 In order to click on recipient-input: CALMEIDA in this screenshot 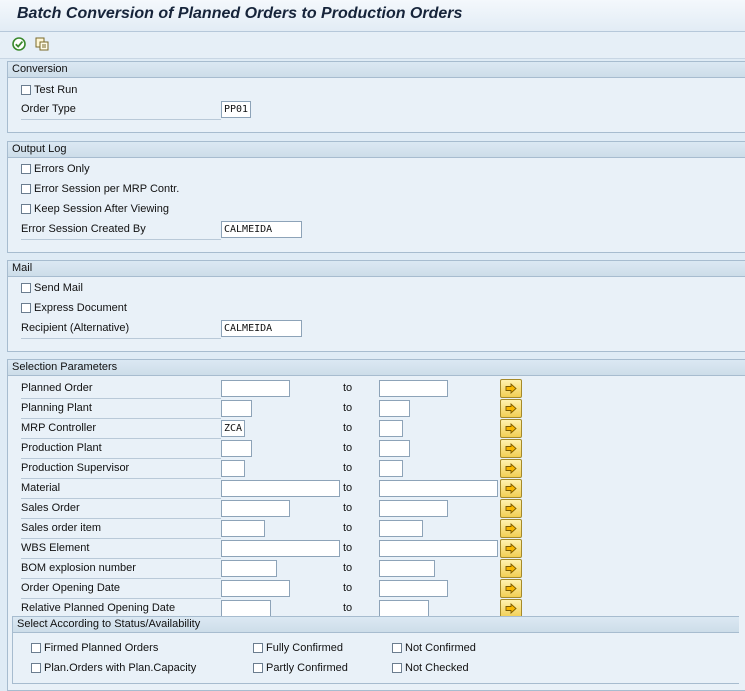, I will do `click(261, 328)`.